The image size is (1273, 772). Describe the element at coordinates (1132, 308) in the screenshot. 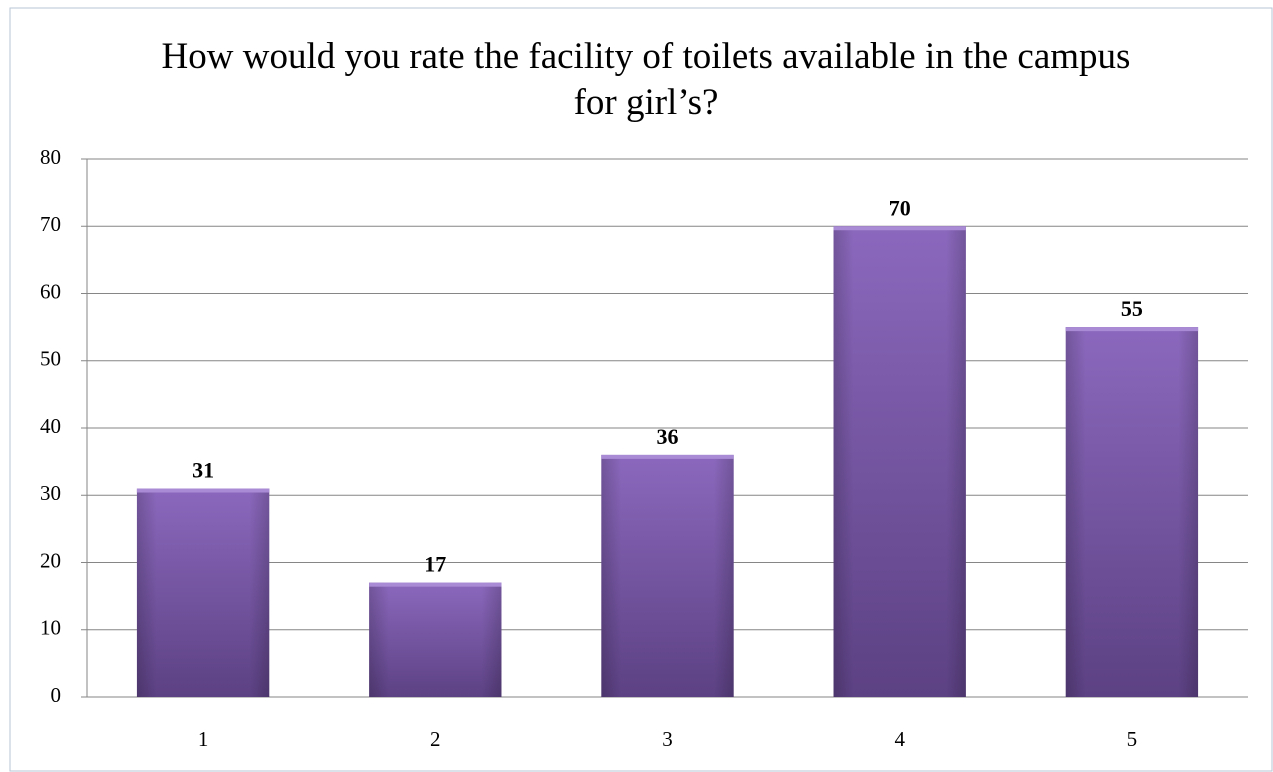

I see `value-label: 55` at that location.